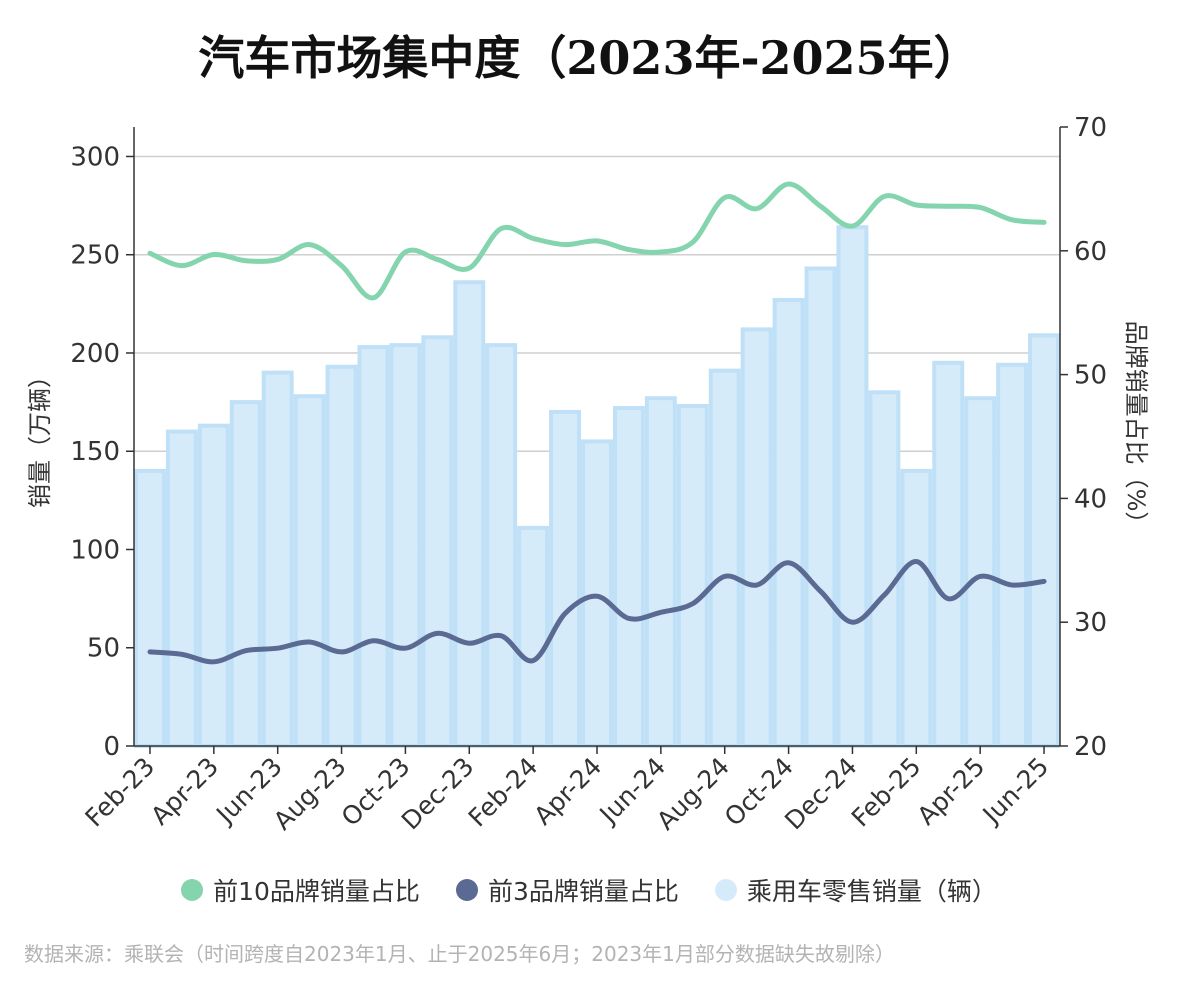  I want to click on right-tick-label-30: 30, so click(1090, 623).